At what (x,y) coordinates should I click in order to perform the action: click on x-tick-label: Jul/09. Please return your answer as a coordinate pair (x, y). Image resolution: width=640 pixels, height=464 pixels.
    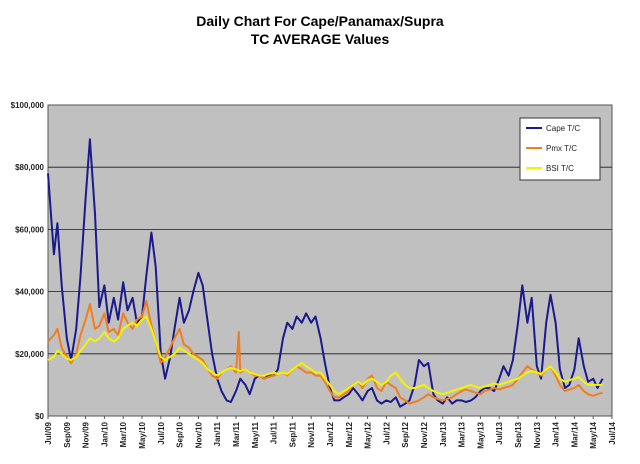
    Looking at the image, I should click on (48, 432).